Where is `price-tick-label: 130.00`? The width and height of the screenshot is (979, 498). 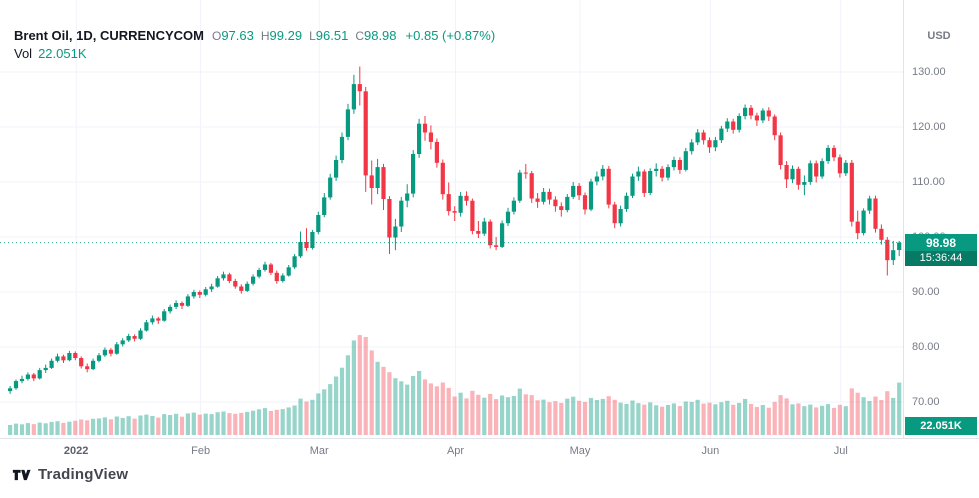
price-tick-label: 130.00 is located at coordinates (929, 72).